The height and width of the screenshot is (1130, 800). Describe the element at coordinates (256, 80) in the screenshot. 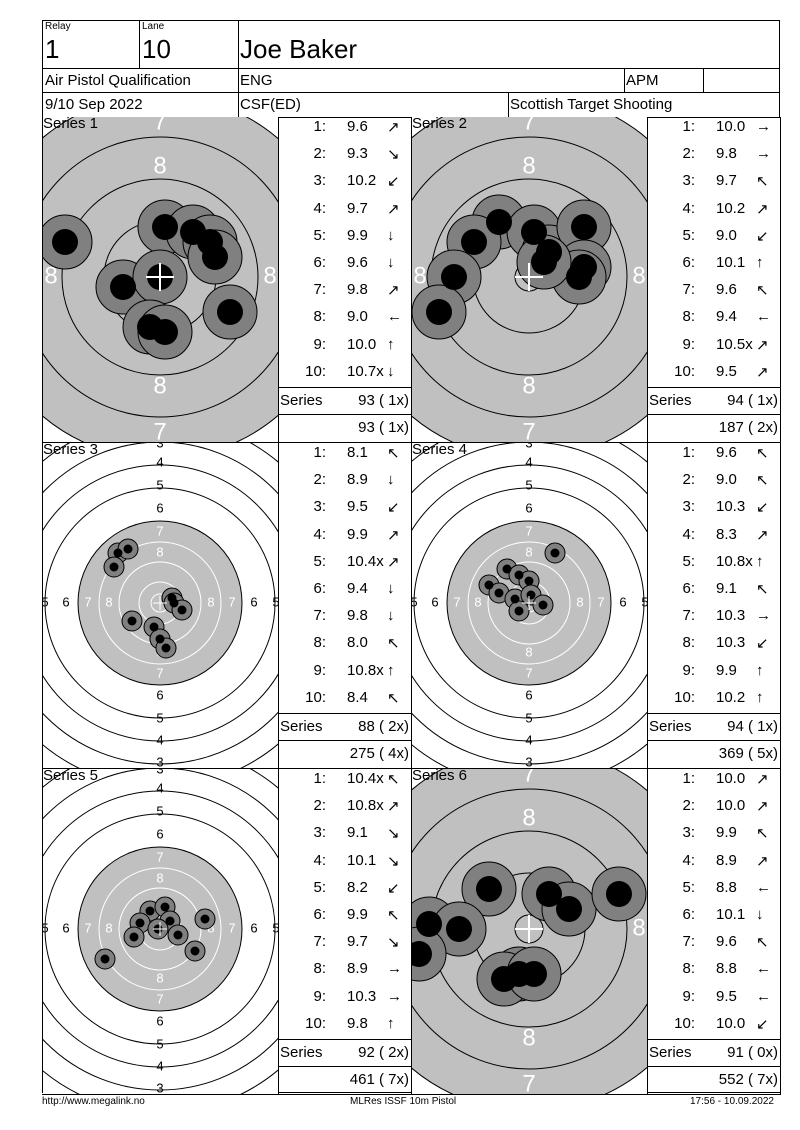

I see `nation: ENG` at that location.